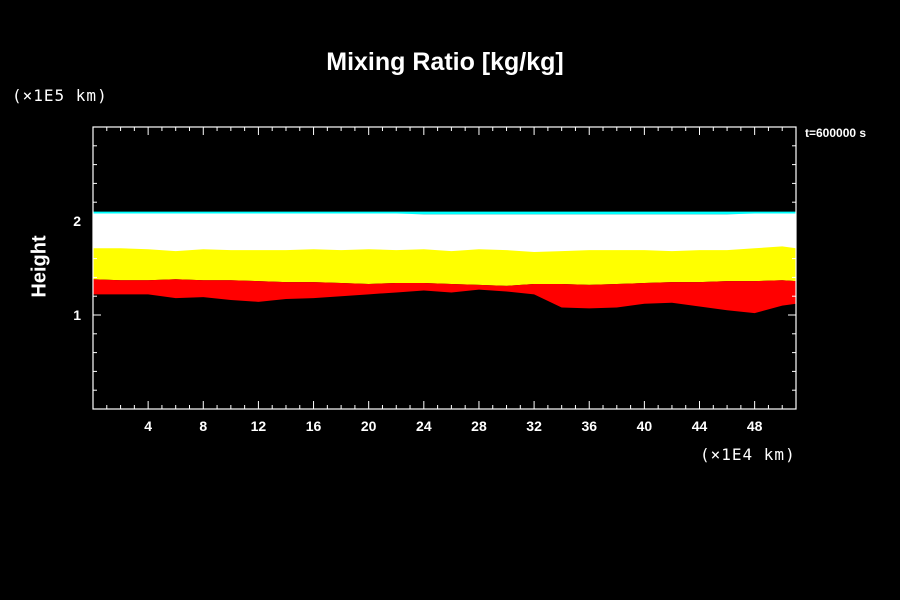 This screenshot has width=900, height=600. What do you see at coordinates (534, 426) in the screenshot?
I see `x-tick-label: 32` at bounding box center [534, 426].